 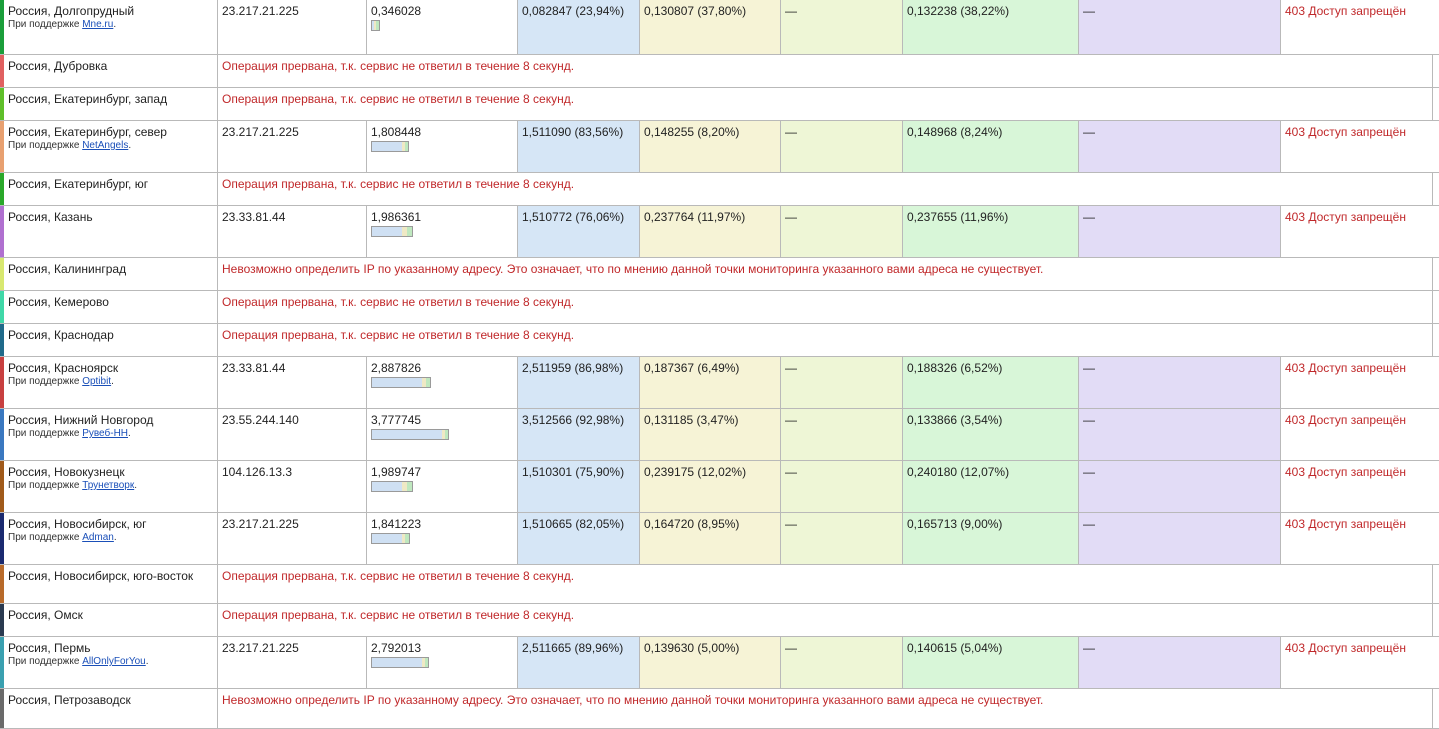 I want to click on total-time-cell: 2,887826, so click(x=442, y=382).